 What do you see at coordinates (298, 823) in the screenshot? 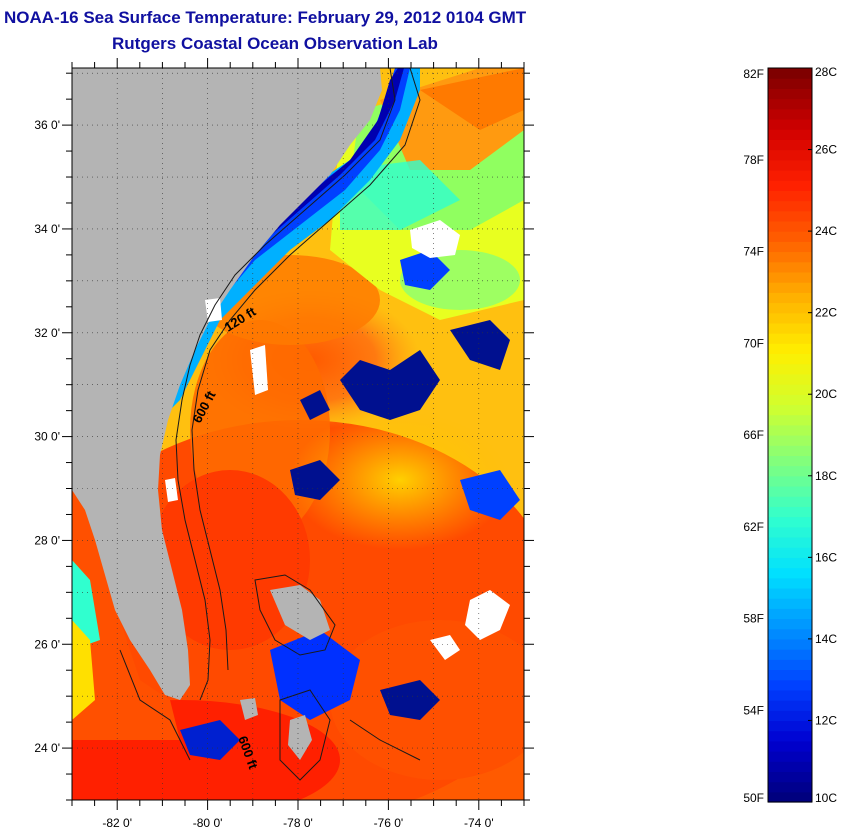
I see `lon-tick-label: -78 0'` at bounding box center [298, 823].